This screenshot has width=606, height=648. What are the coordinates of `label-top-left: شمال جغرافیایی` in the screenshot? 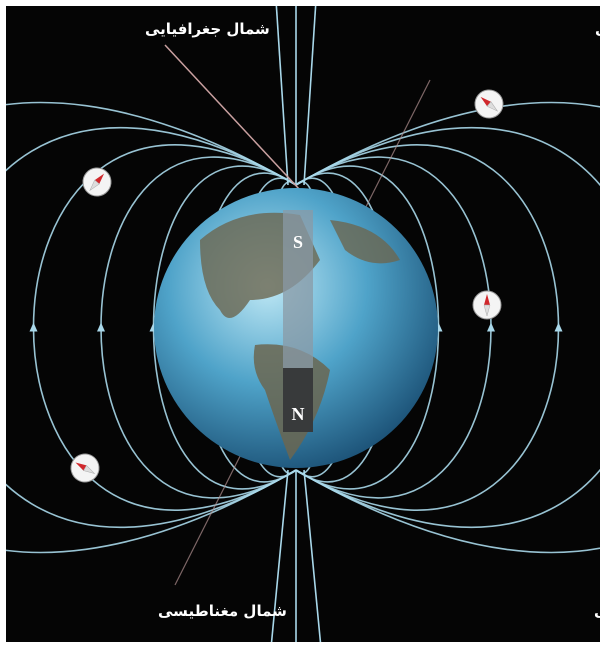 It's located at (207, 29).